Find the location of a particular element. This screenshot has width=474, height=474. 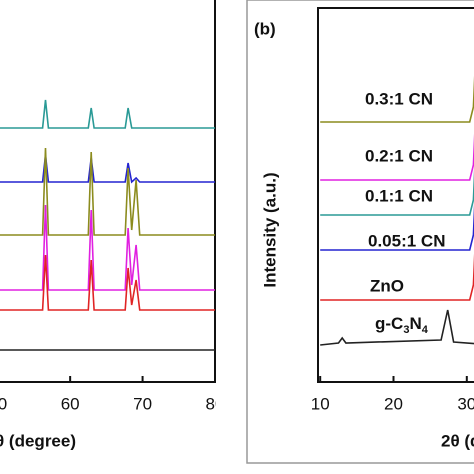

series-label: ZnO is located at coordinates (387, 285).